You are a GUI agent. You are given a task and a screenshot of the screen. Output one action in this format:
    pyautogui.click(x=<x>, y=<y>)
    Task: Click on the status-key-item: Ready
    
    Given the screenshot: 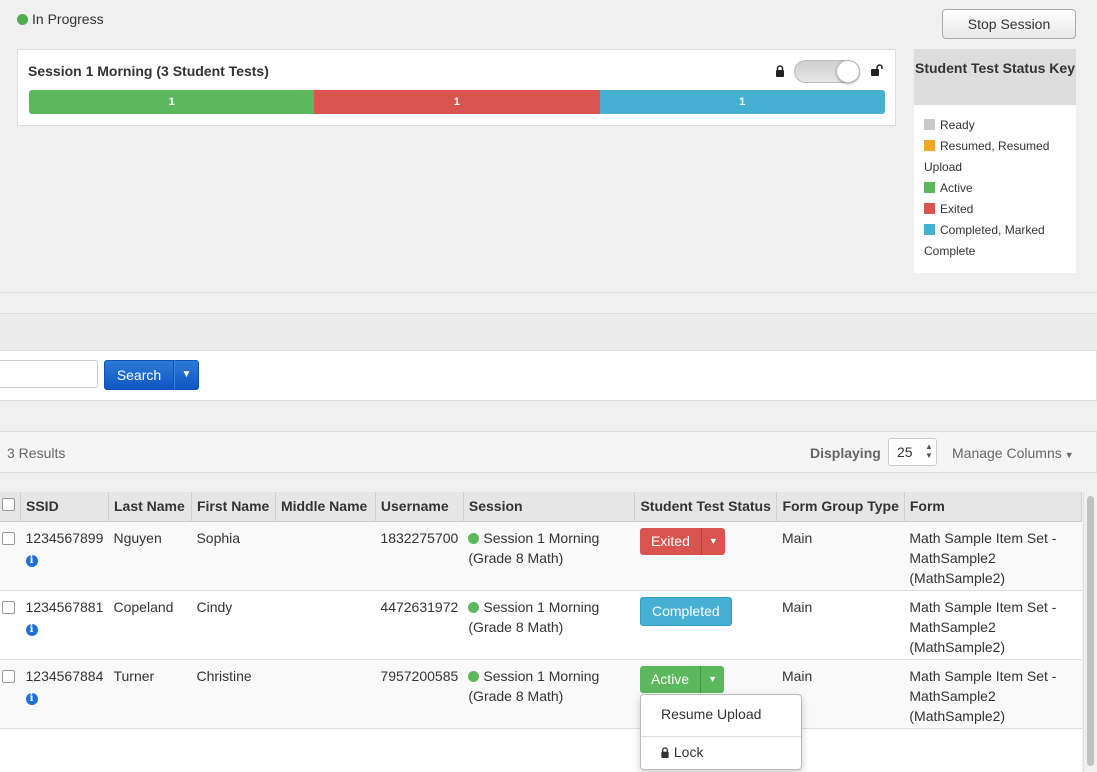 What is the action you would take?
    pyautogui.click(x=998, y=125)
    